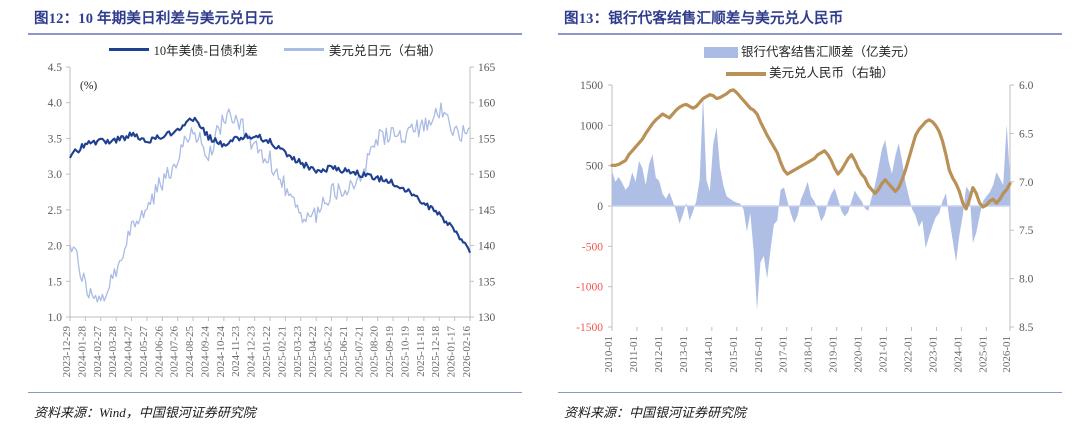 This screenshot has width=1080, height=435. Describe the element at coordinates (1007, 354) in the screenshot. I see `svg-text: 2026-01` at that location.